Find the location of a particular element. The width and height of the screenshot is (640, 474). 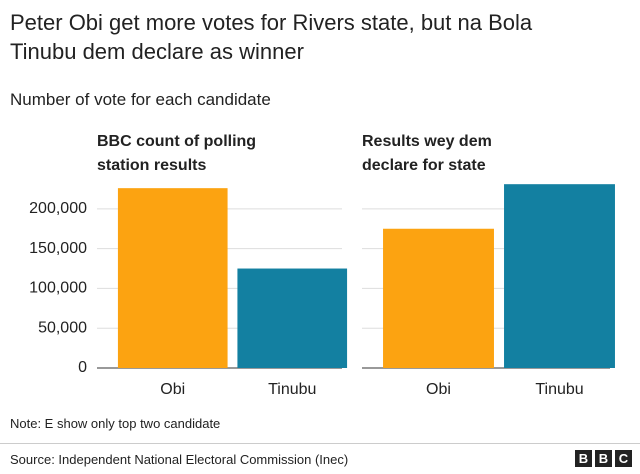

panel-title: Results wey dem declare for state is located at coordinates (427, 153).